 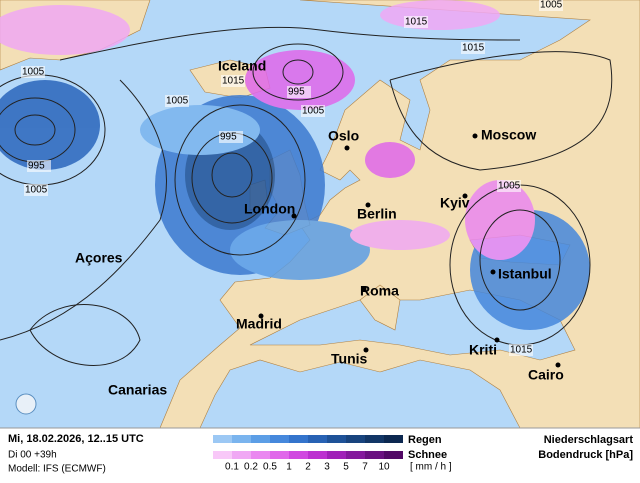 What do you see at coordinates (346, 467) in the screenshot?
I see `legend-tick: 5` at bounding box center [346, 467].